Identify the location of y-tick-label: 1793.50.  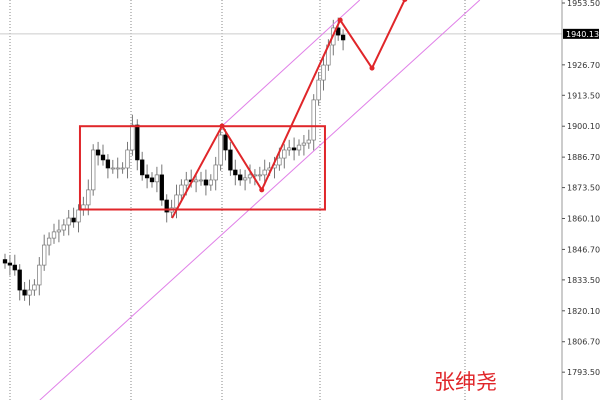
(583, 372).